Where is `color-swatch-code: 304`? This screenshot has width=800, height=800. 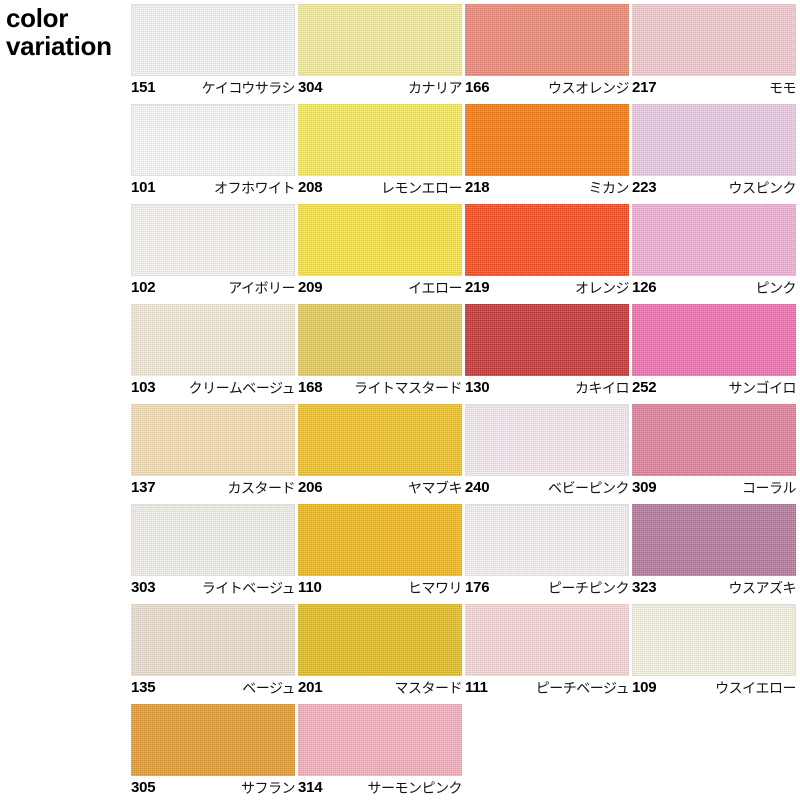
color-swatch-code: 304 is located at coordinates (310, 87).